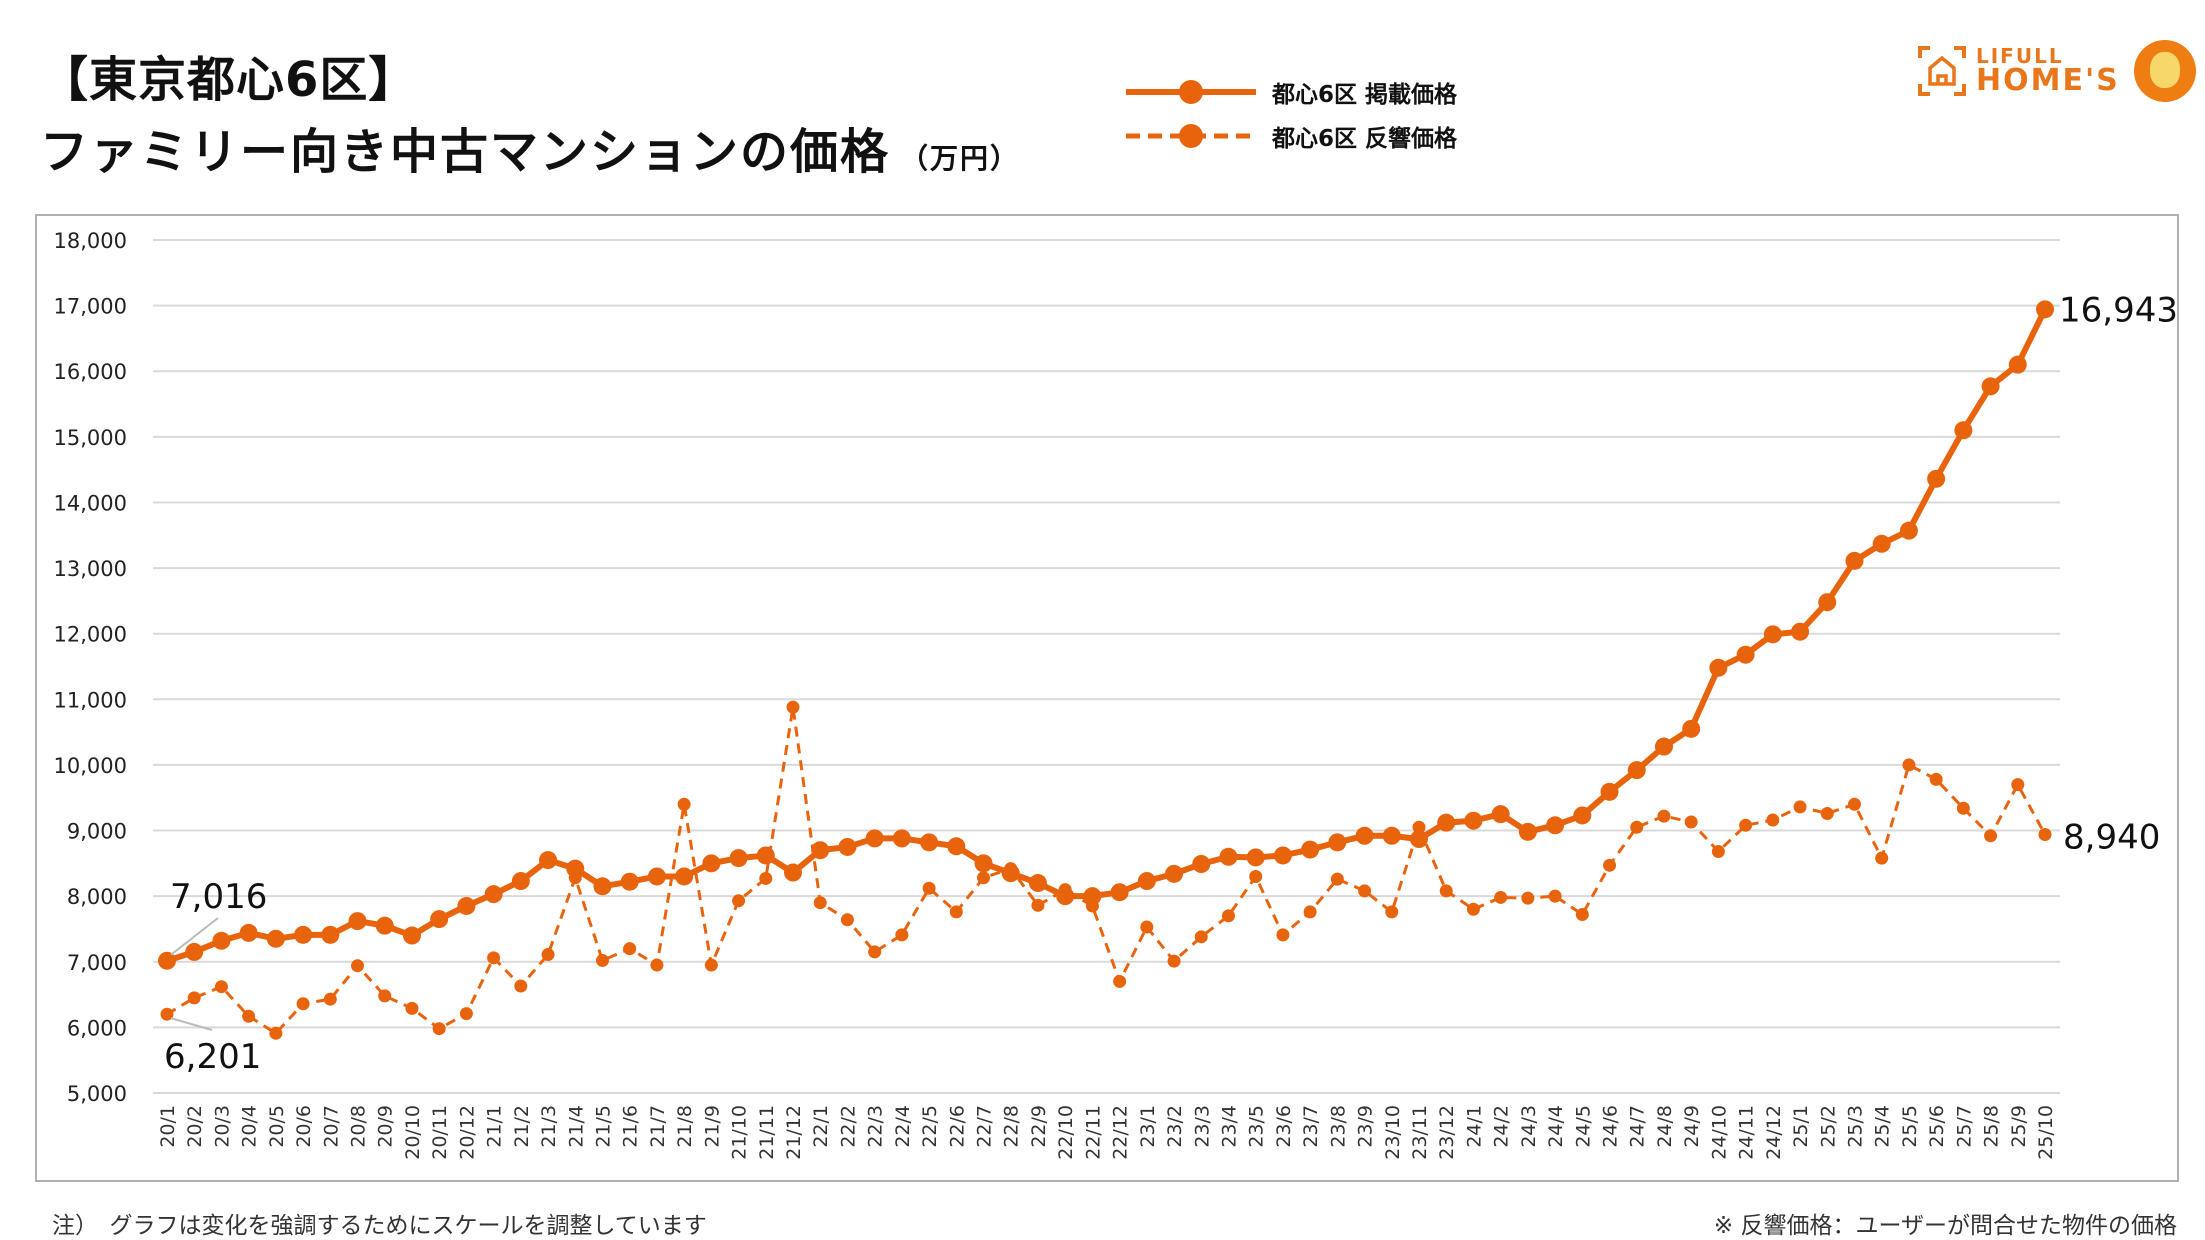 The height and width of the screenshot is (1240, 2205). Describe the element at coordinates (1447, 1132) in the screenshot. I see `x-tick-label: 23/12` at that location.